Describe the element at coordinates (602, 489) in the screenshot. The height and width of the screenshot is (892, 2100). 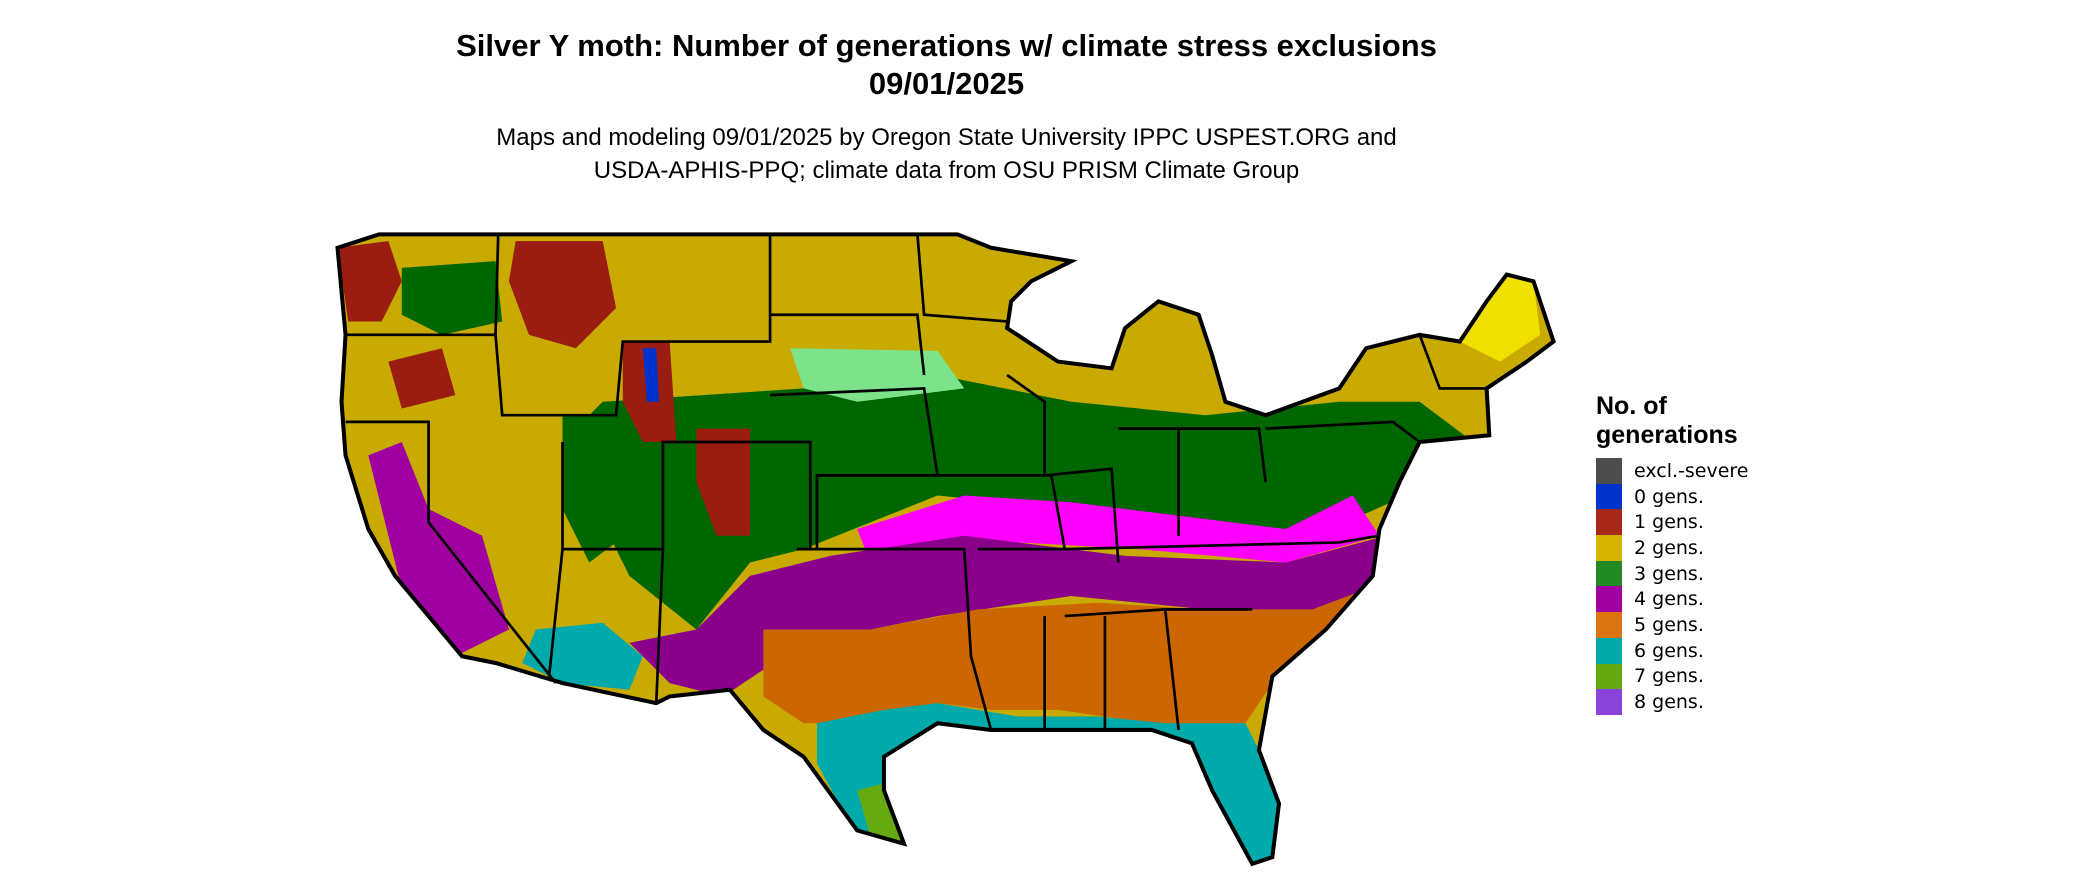
I see `region-3-gens-ut` at that location.